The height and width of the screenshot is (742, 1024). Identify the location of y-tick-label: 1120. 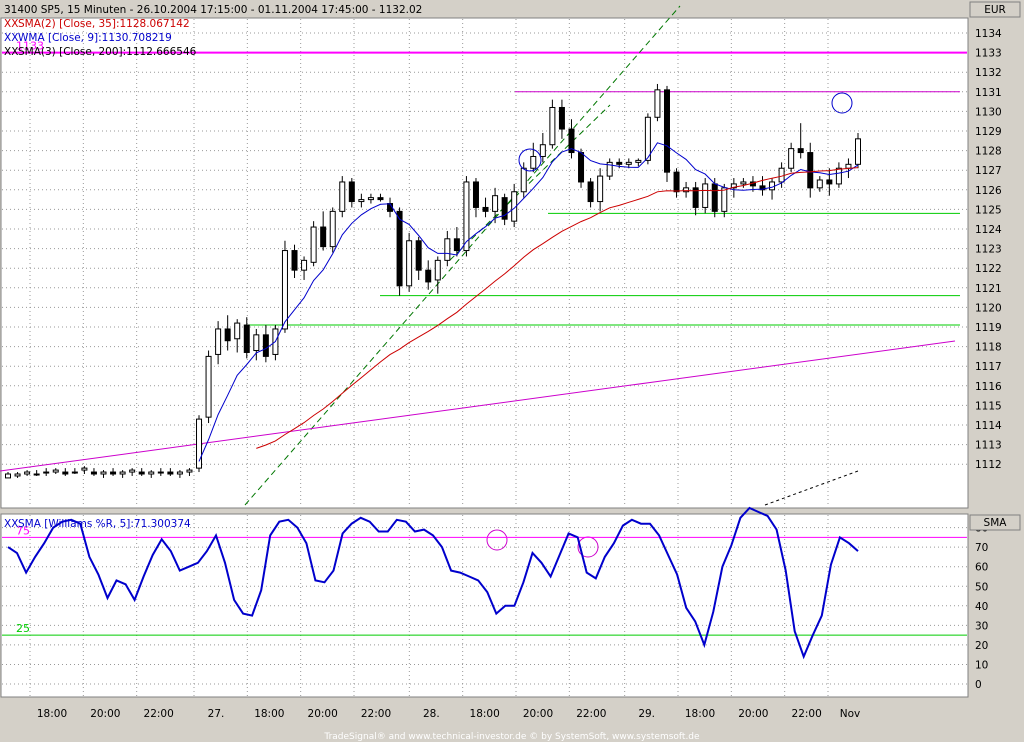
(988, 308).